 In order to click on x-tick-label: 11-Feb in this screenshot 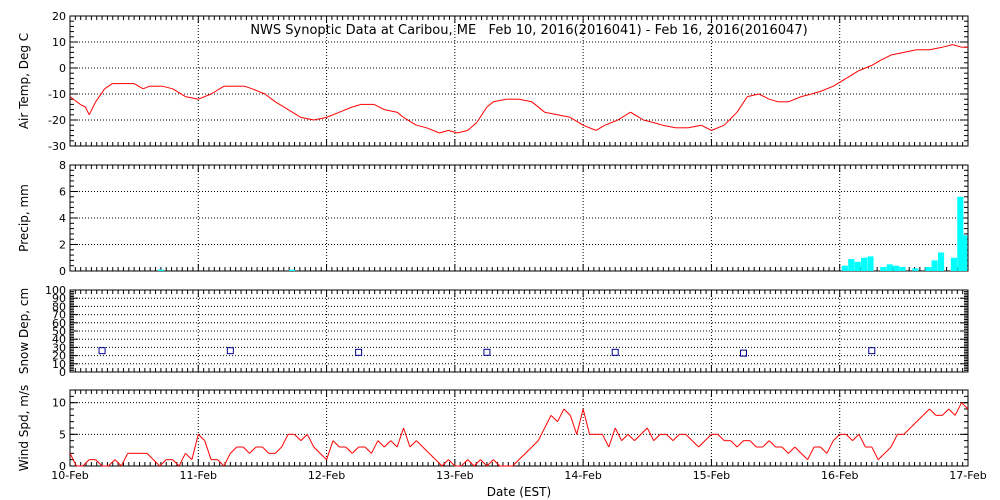, I will do `click(198, 475)`.